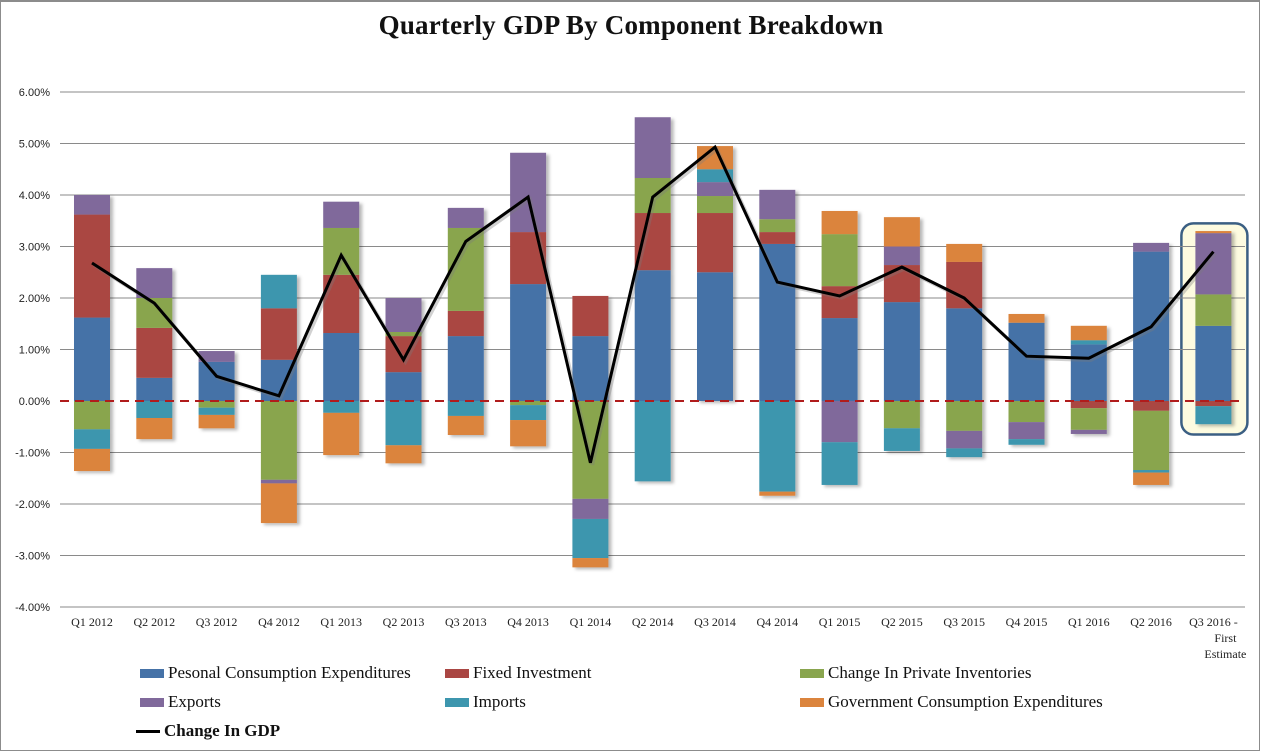  Describe the element at coordinates (154, 622) in the screenshot. I see `x-tick-label: Q2 2012` at that location.